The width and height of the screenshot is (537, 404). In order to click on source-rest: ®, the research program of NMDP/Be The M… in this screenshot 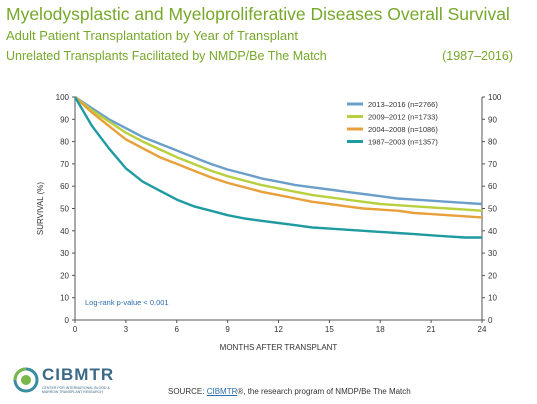, I will do `click(324, 391)`.